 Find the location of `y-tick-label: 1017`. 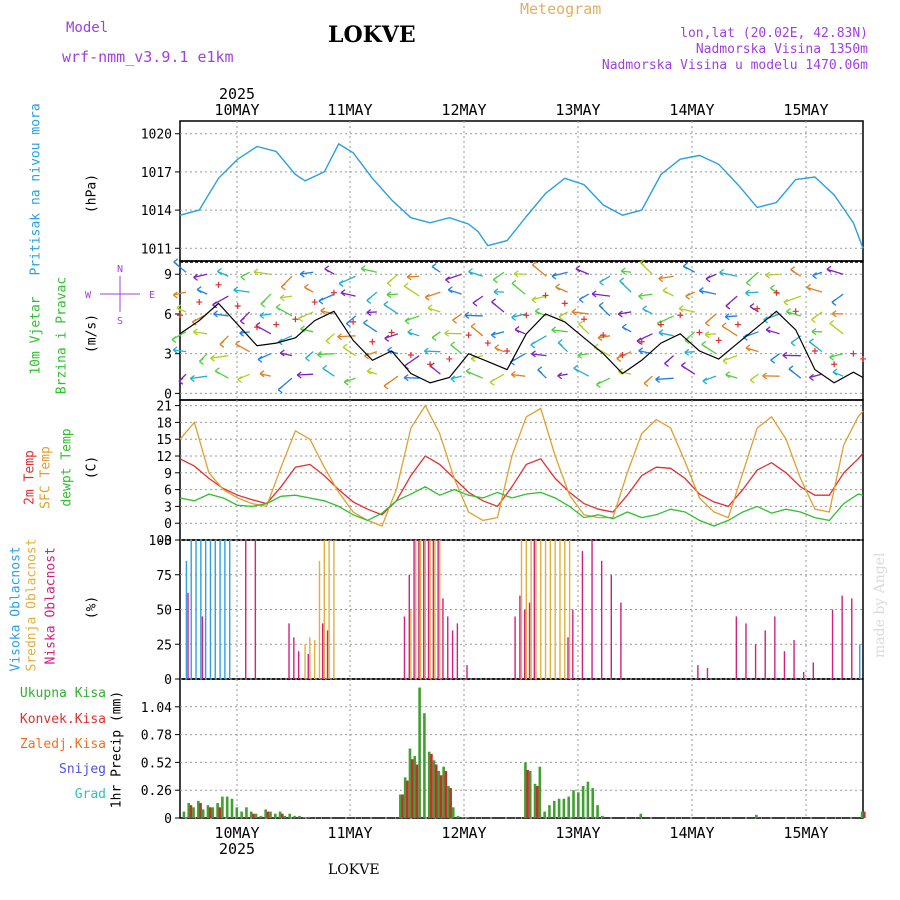

y-tick-label: 1017 is located at coordinates (156, 173).